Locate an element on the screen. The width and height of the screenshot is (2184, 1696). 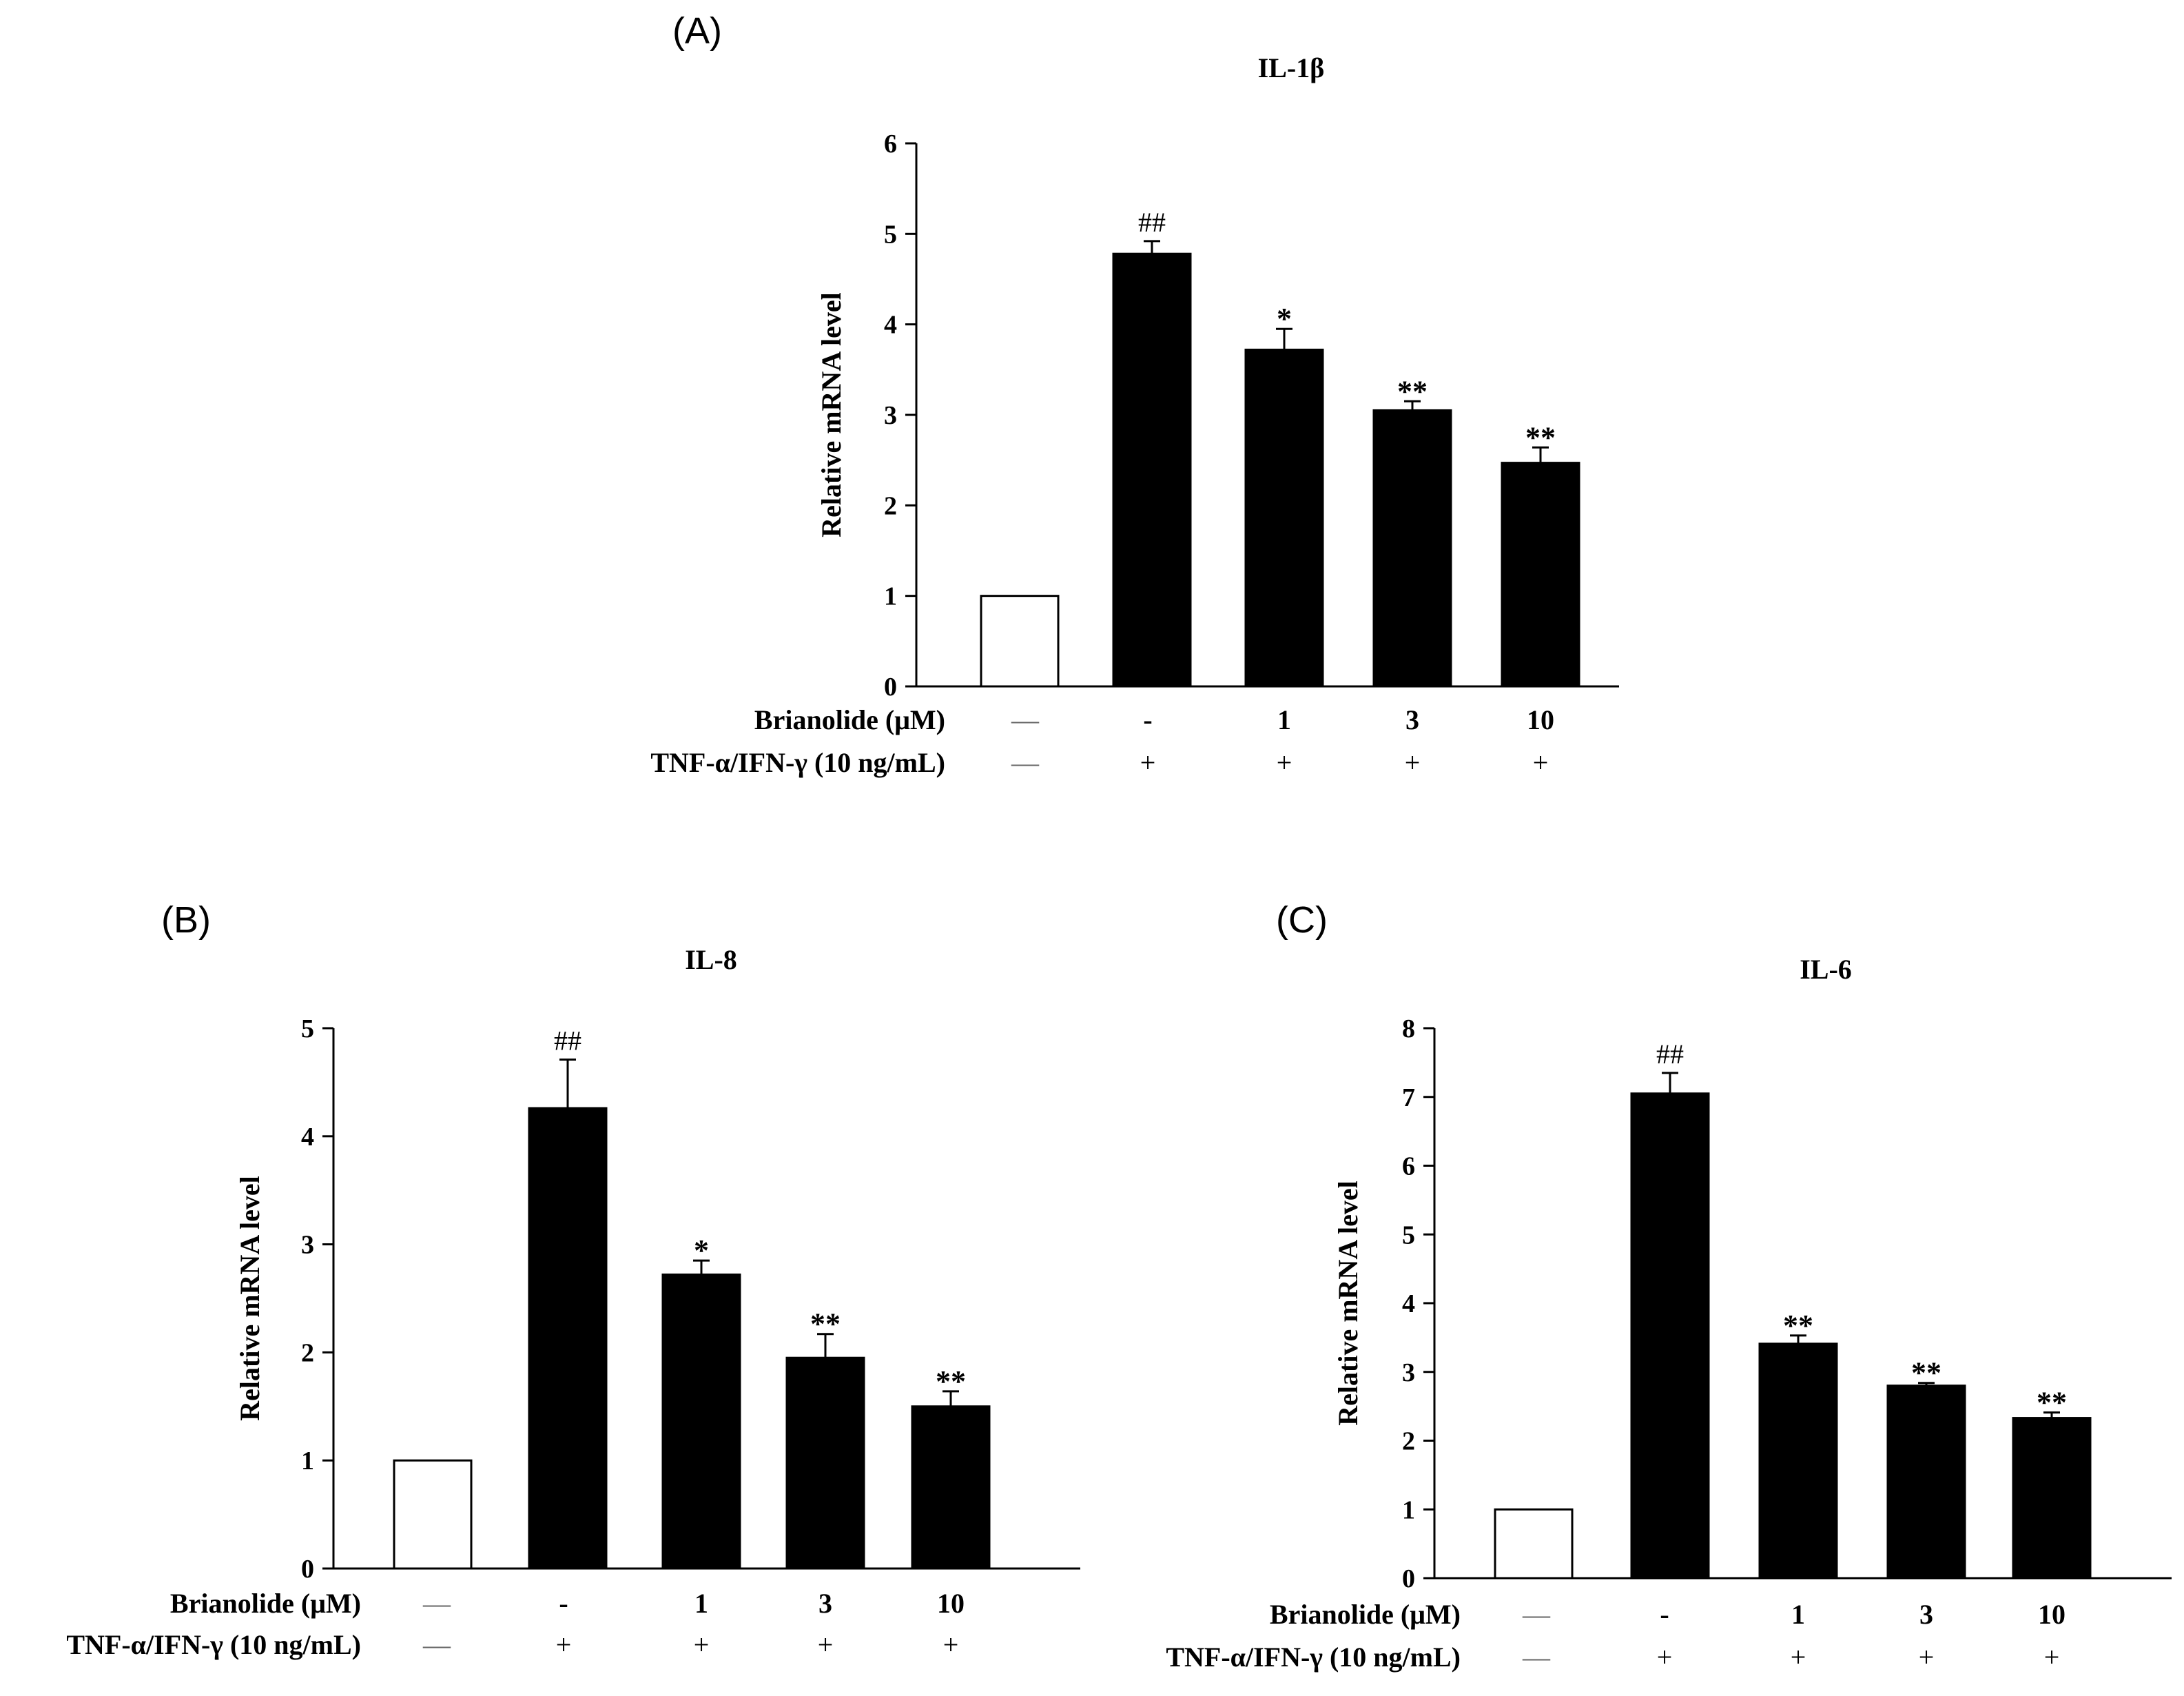
chart-title: IL-1β is located at coordinates (1291, 67).